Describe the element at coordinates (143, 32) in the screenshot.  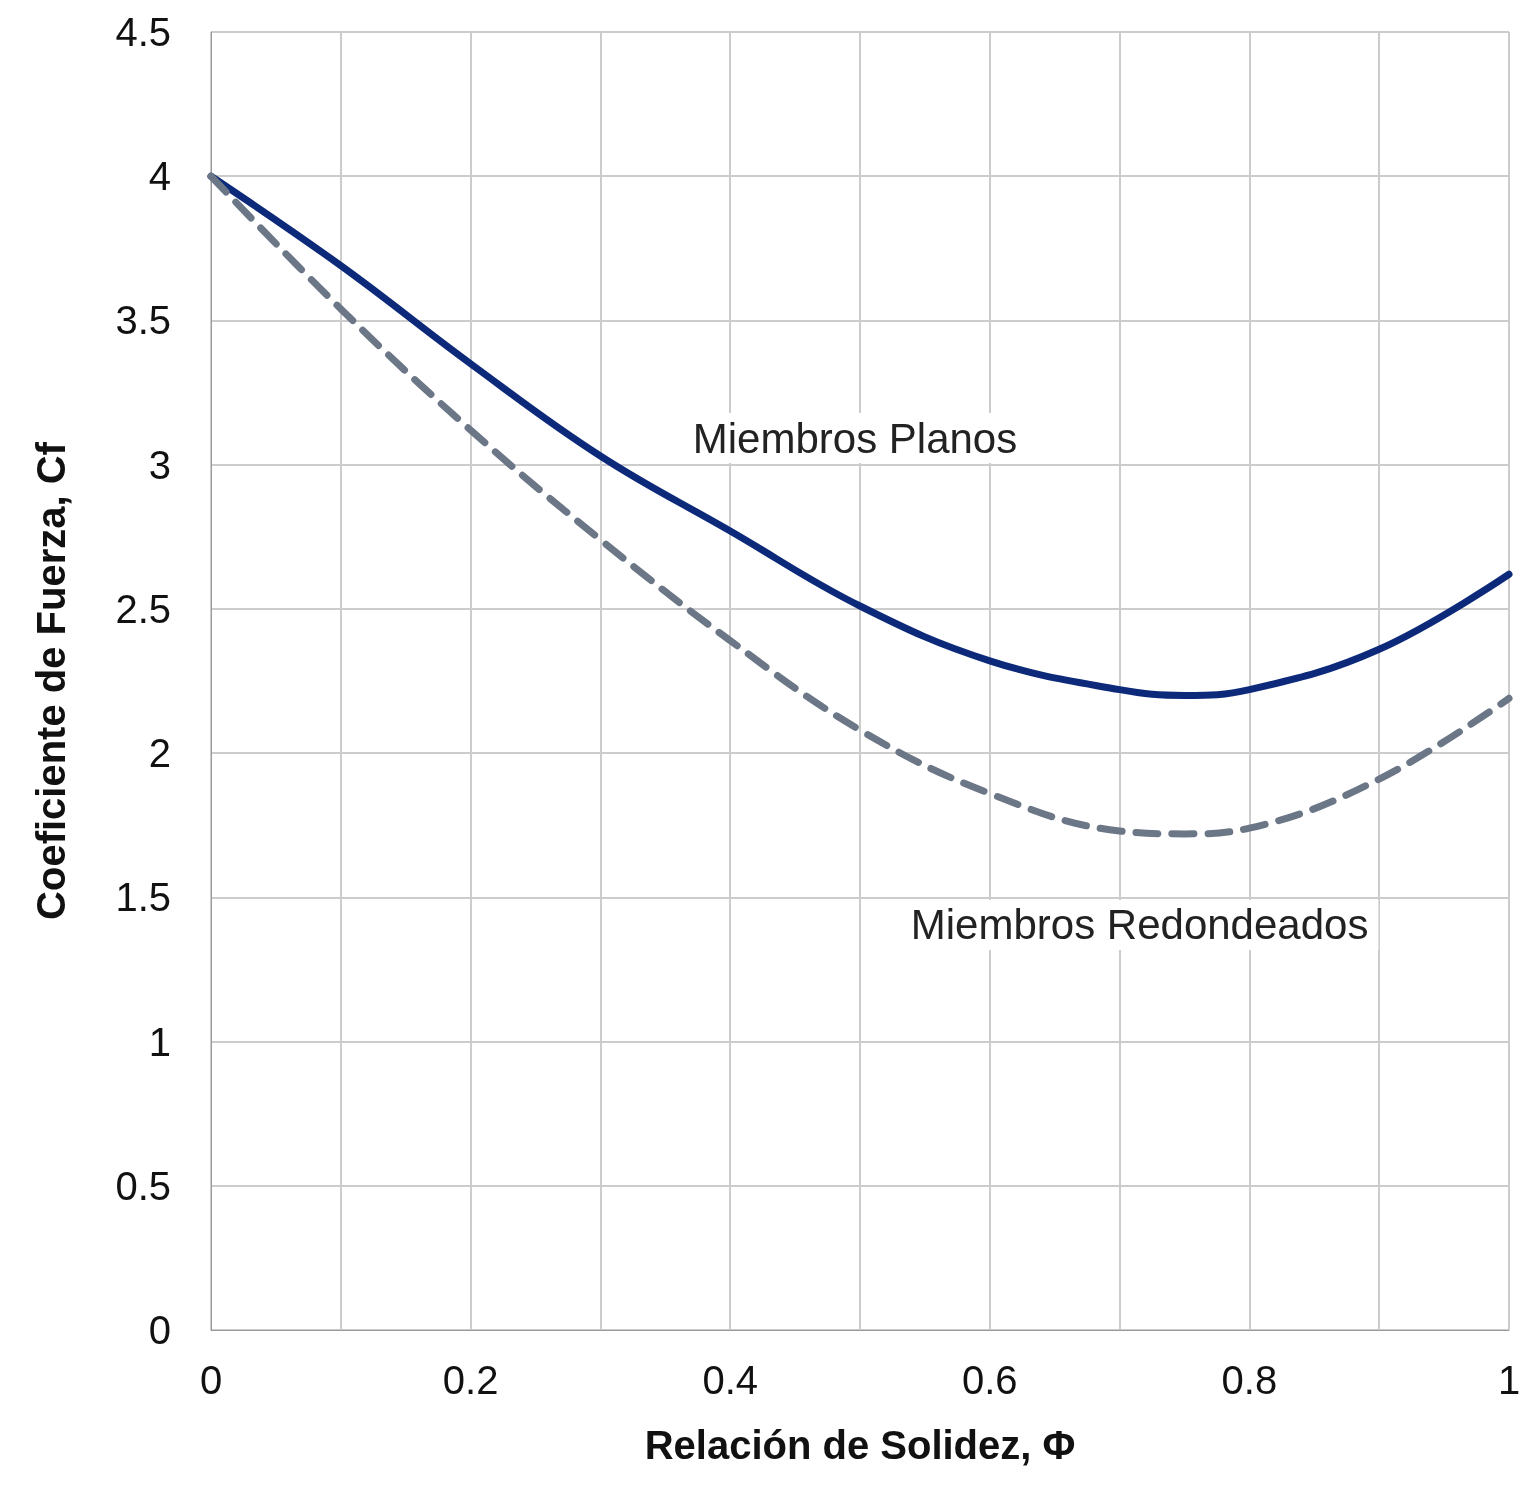
I see `y-tick-label: 4.5` at that location.